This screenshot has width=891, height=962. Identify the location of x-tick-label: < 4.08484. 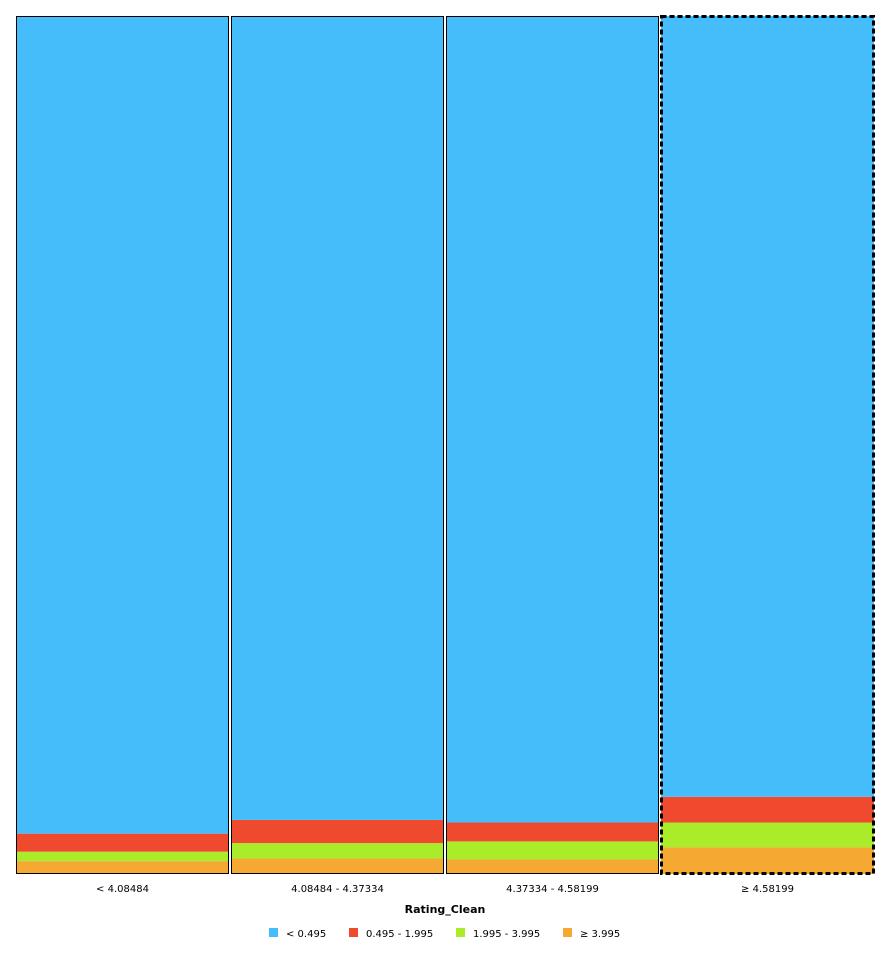
(122, 889).